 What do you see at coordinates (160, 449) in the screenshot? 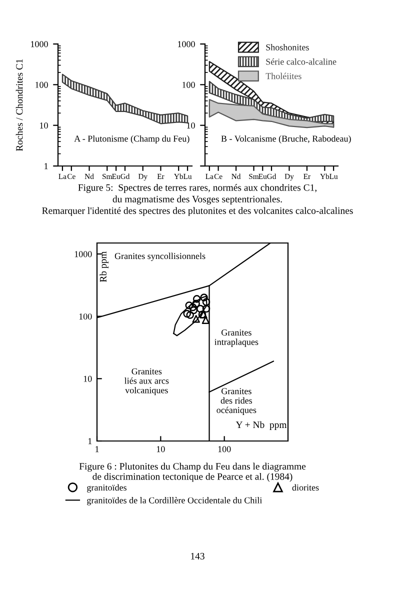
I see `x-tick-label: 10` at bounding box center [160, 449].